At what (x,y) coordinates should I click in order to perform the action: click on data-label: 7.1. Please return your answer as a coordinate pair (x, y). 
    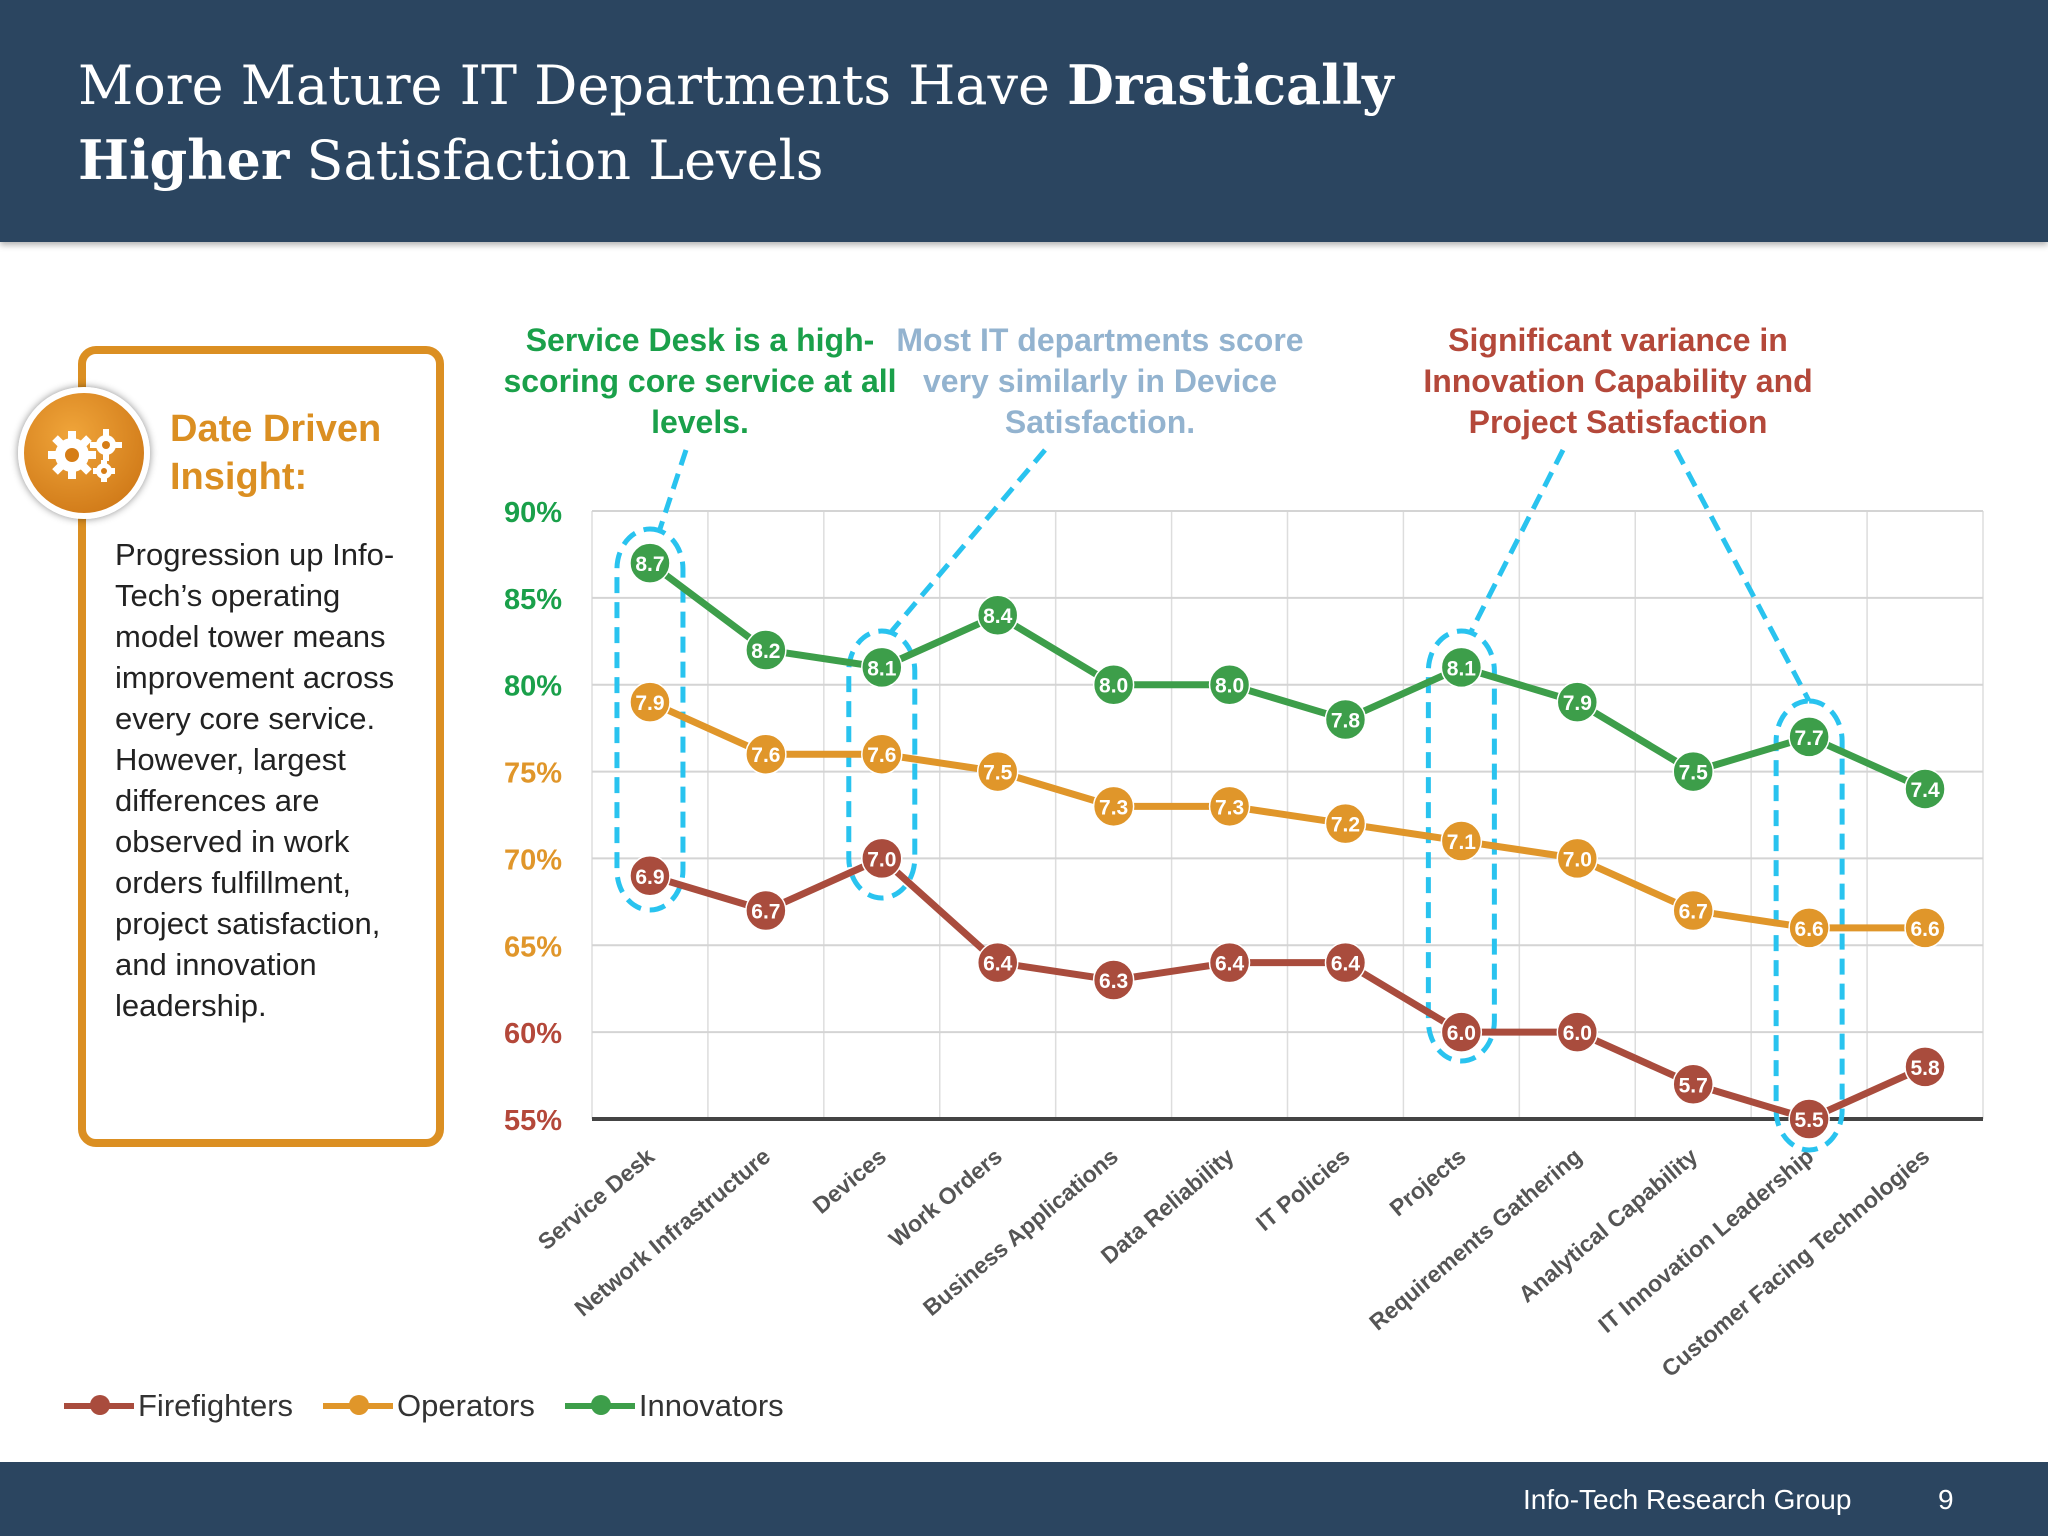
    Looking at the image, I should click on (1462, 842).